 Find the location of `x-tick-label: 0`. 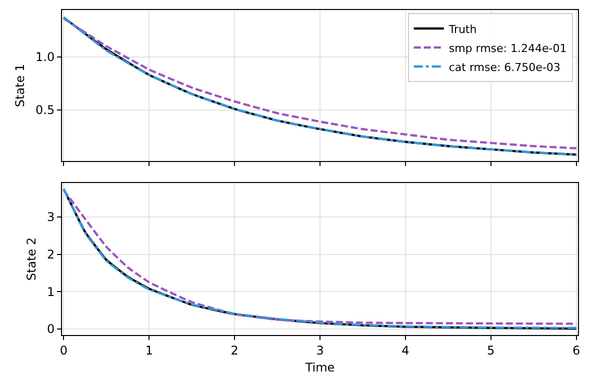

x-tick-label: 0 is located at coordinates (64, 350).